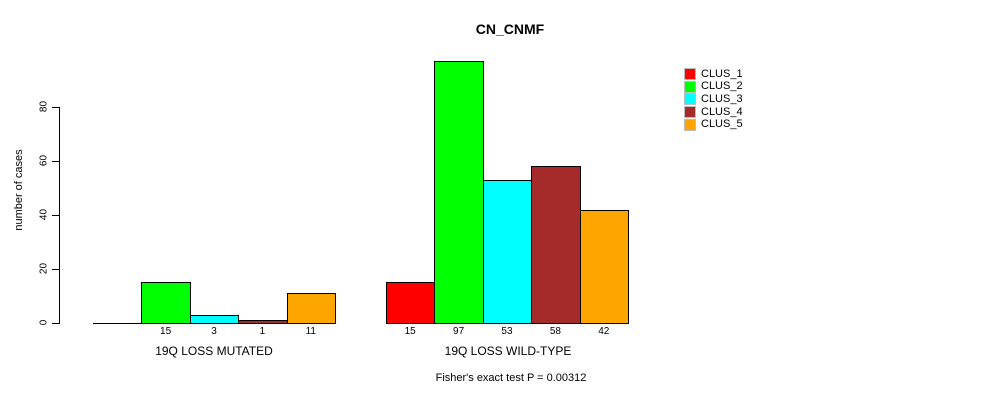  What do you see at coordinates (19, 190) in the screenshot?
I see `y-axis-label: number of cases` at bounding box center [19, 190].